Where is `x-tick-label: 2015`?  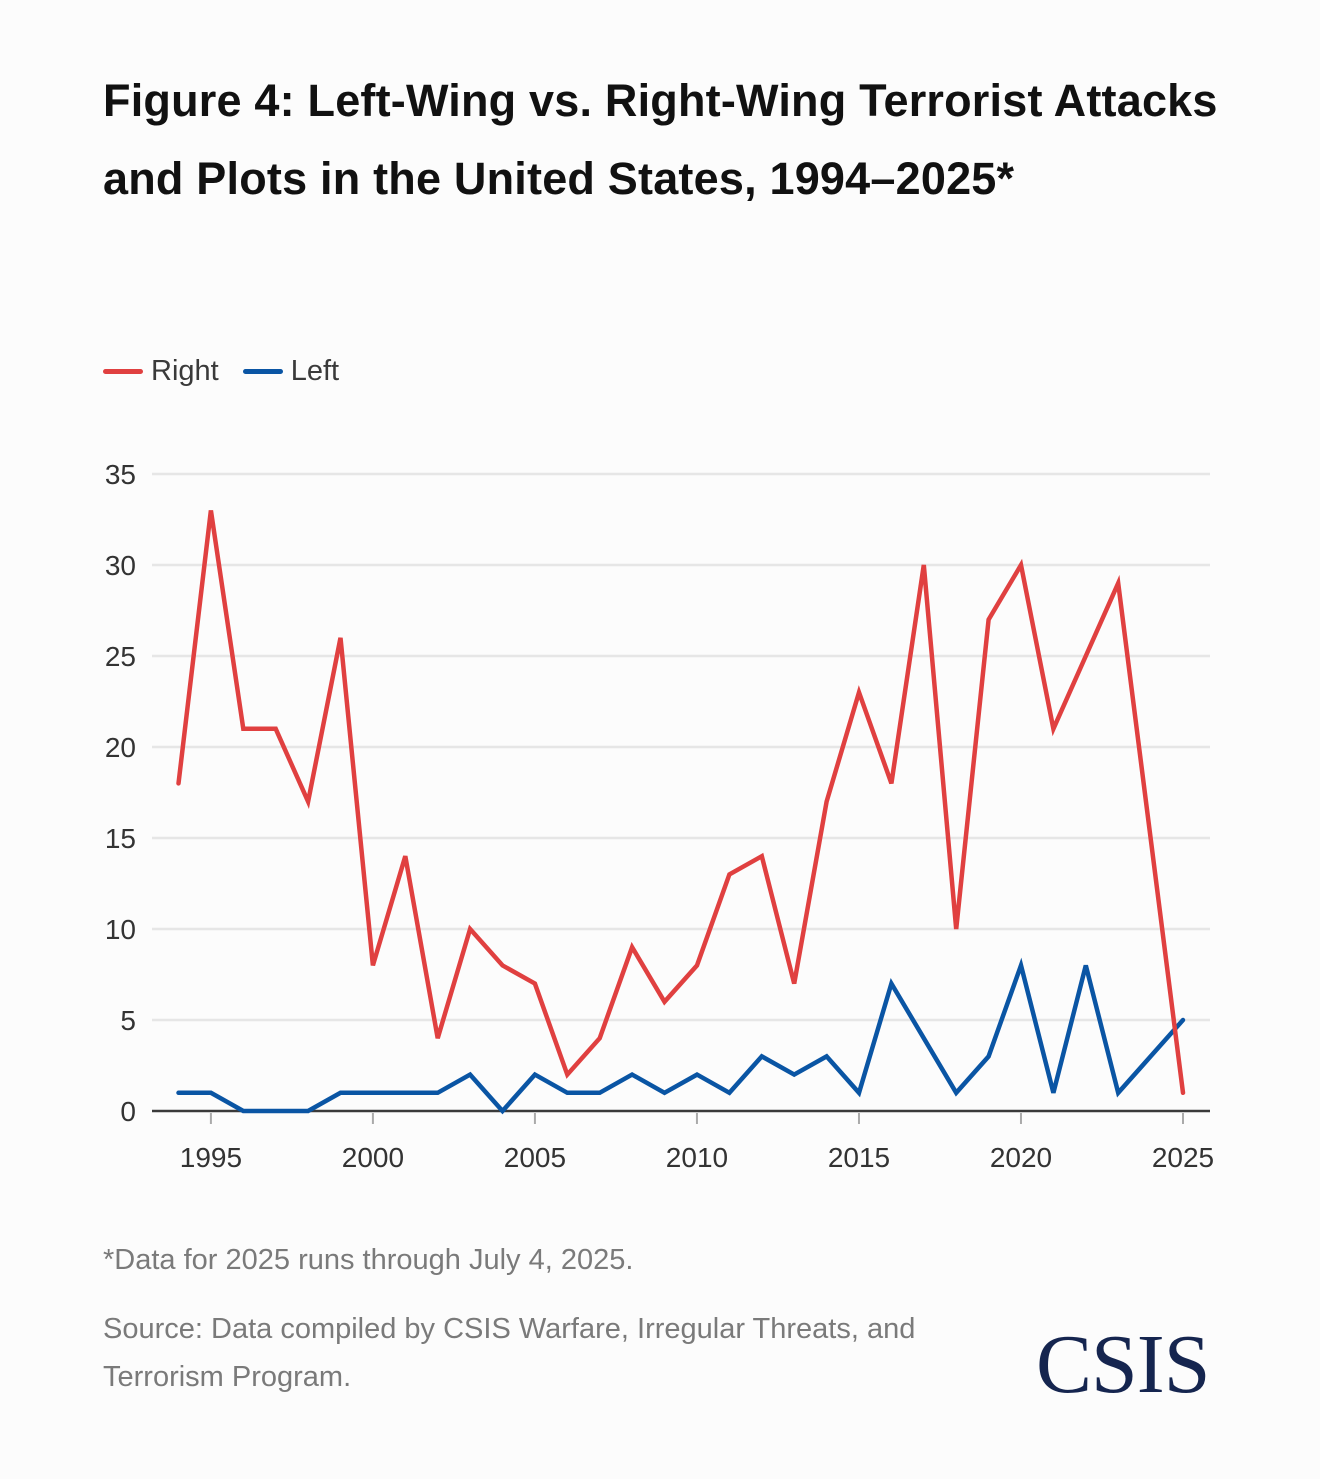 x-tick-label: 2015 is located at coordinates (859, 1157).